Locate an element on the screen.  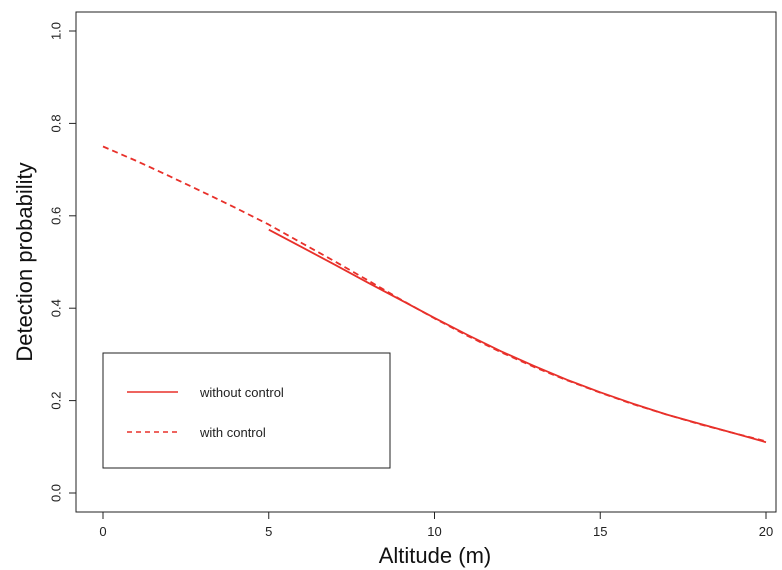
y-tick-label: 0.6 is located at coordinates (56, 216).